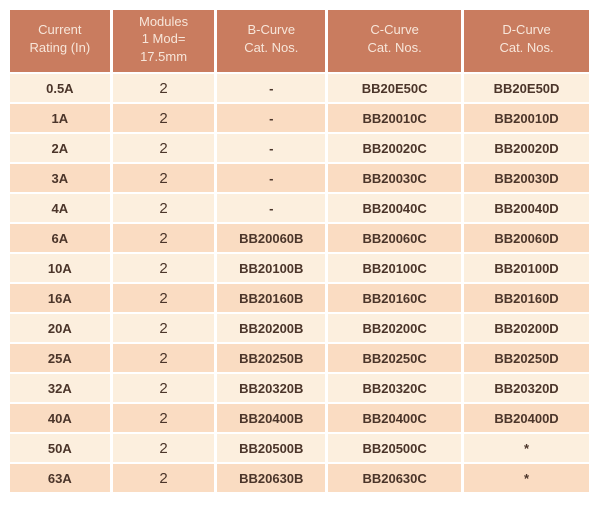 The height and width of the screenshot is (514, 603). Describe the element at coordinates (271, 238) in the screenshot. I see `cell-b-curve-cat: BB20060B` at that location.